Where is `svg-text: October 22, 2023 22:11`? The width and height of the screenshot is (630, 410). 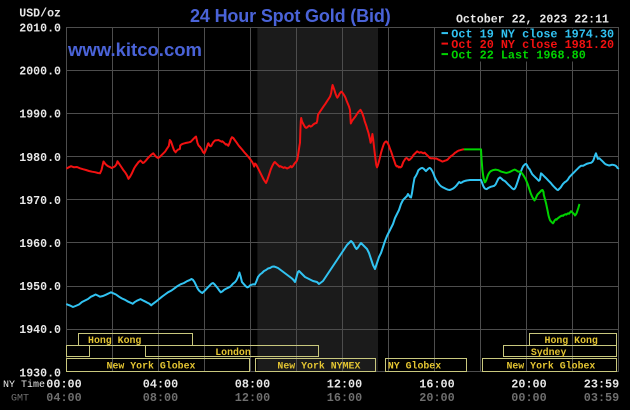
svg-text: October 22, 2023 22:11 is located at coordinates (532, 20).